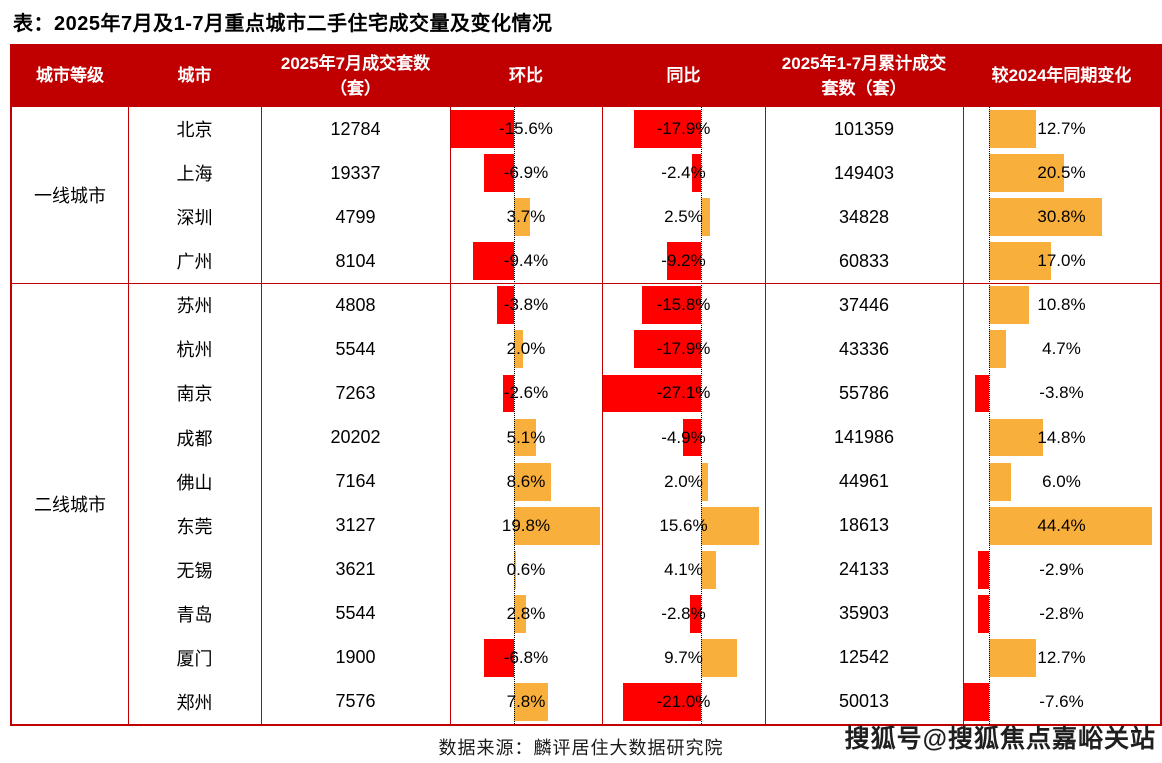 The height and width of the screenshot is (763, 1162). Describe the element at coordinates (864, 525) in the screenshot. I see `cumulative-volume: 18613` at that location.